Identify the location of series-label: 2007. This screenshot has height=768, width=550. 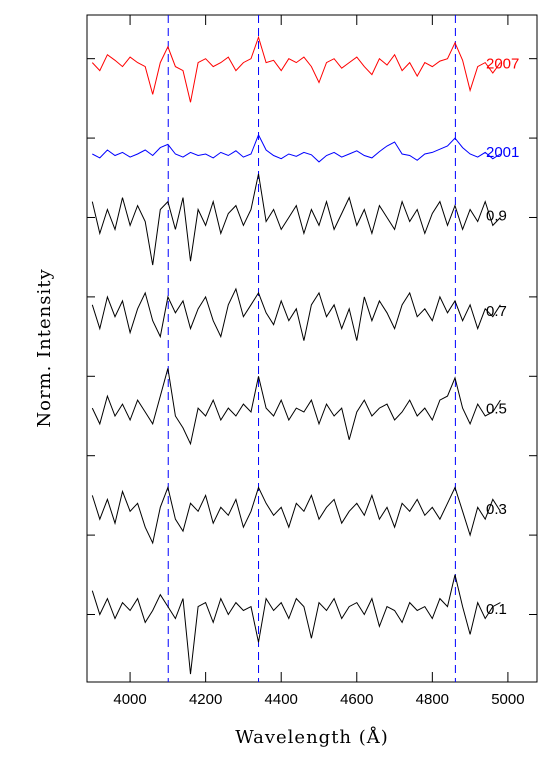
(502, 63).